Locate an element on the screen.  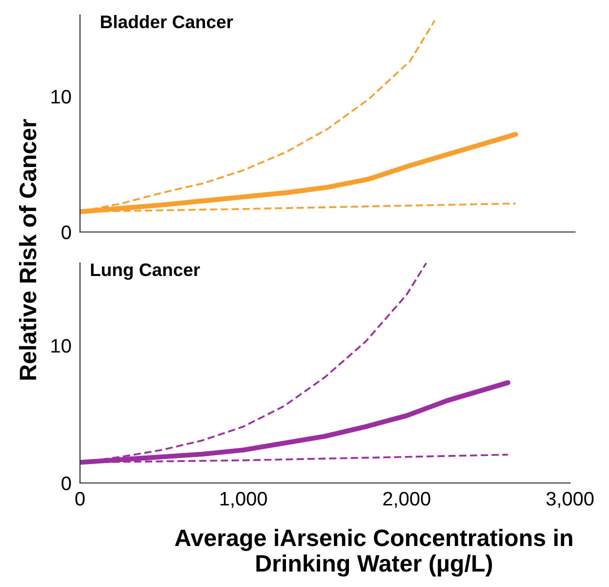
x-tick-label: 1,000 is located at coordinates (243, 500).